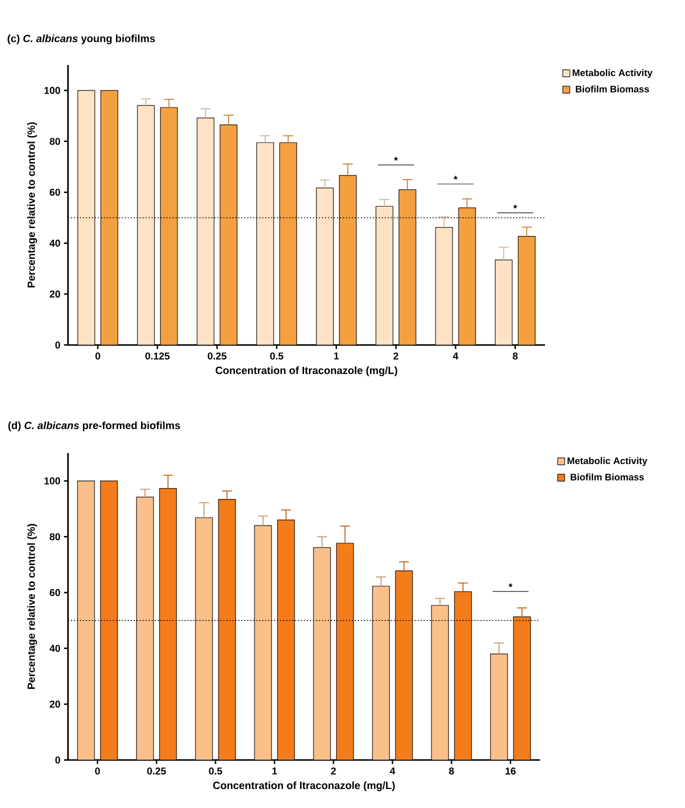 The width and height of the screenshot is (685, 808). What do you see at coordinates (81, 39) in the screenshot?
I see `chart-title: (c) C. albicans young biofilms` at bounding box center [81, 39].